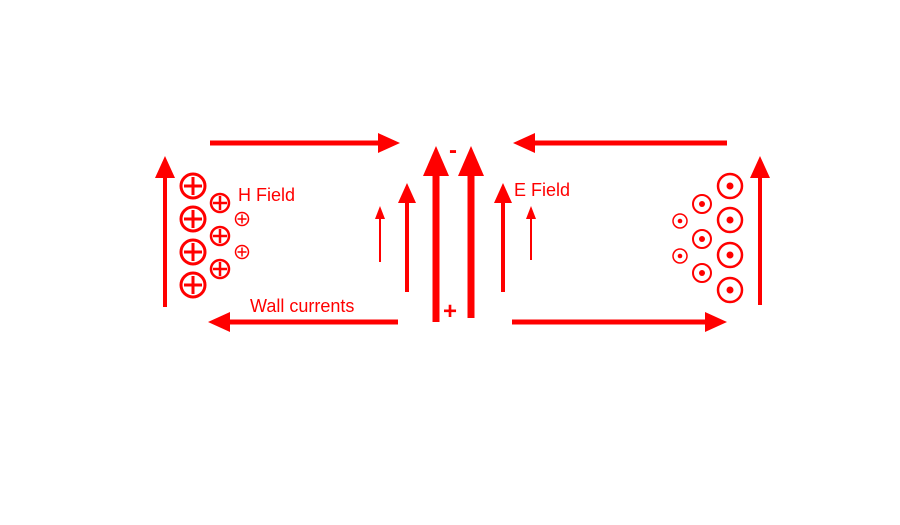  I want to click on right-wall-arrow, so click(760, 230).